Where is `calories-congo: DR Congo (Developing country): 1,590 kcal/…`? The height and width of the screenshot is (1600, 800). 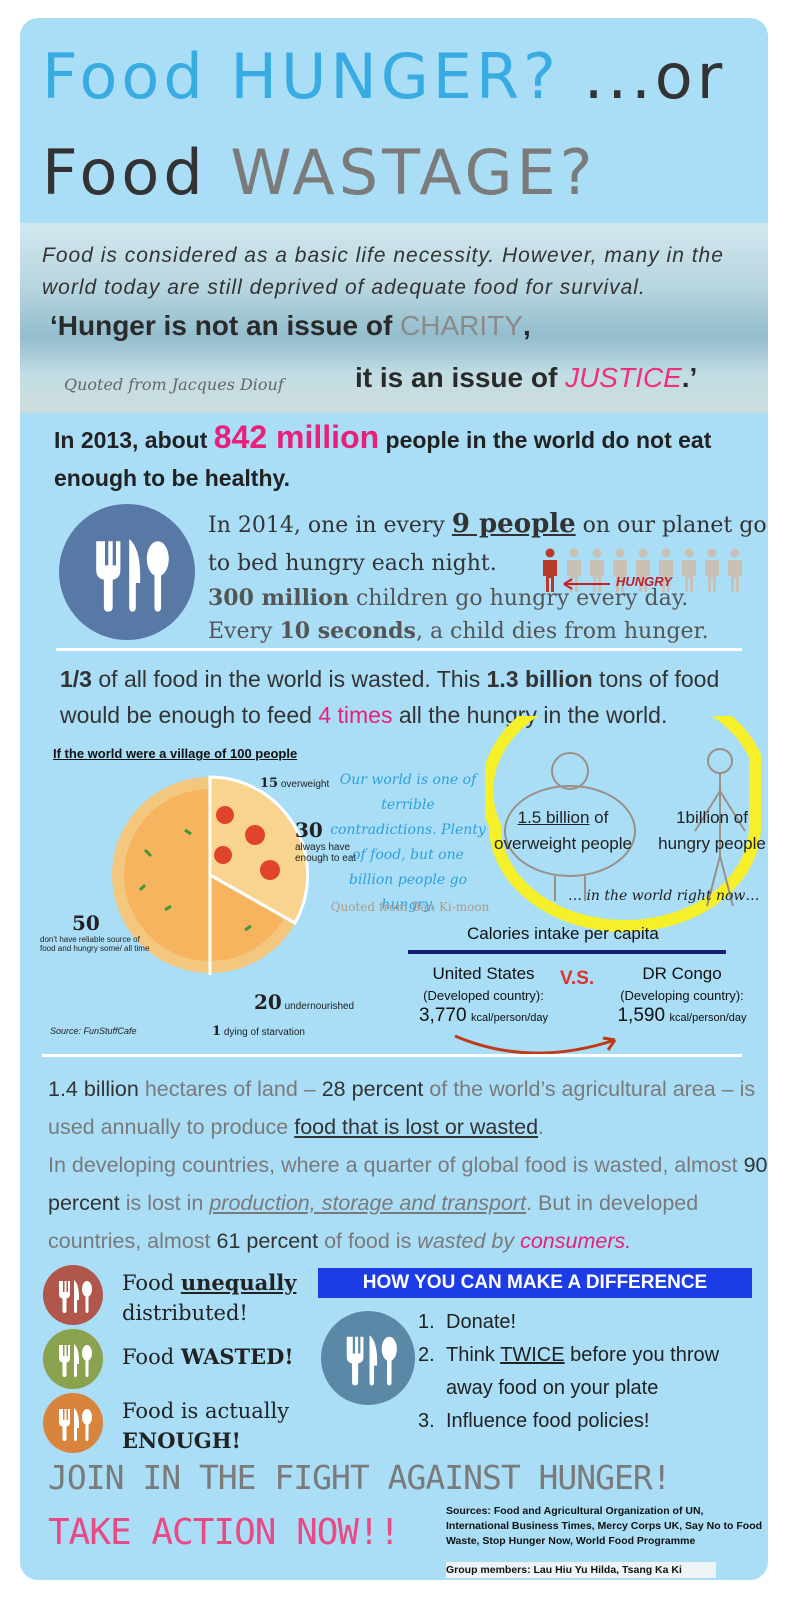
calories-congo: DR Congo (Developing country): 1,590 kcal/… is located at coordinates (680, 995).